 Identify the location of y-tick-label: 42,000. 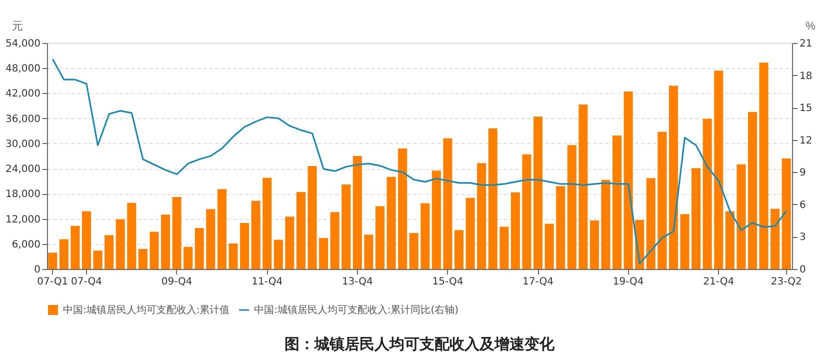
(23, 94).